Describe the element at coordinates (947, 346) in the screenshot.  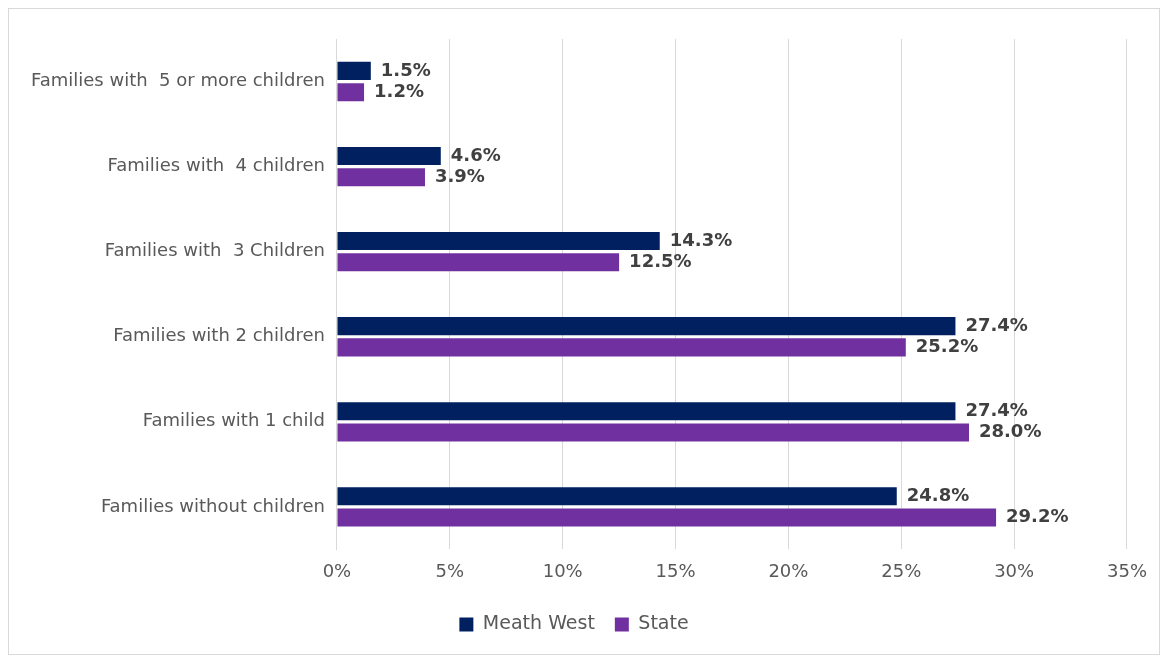
I see `data-label: 25.2%` at that location.